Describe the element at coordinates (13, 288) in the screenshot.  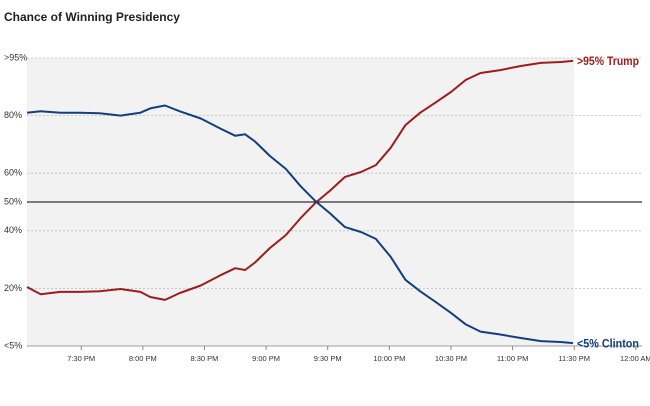
I see `y-tick-label: 20%` at that location.